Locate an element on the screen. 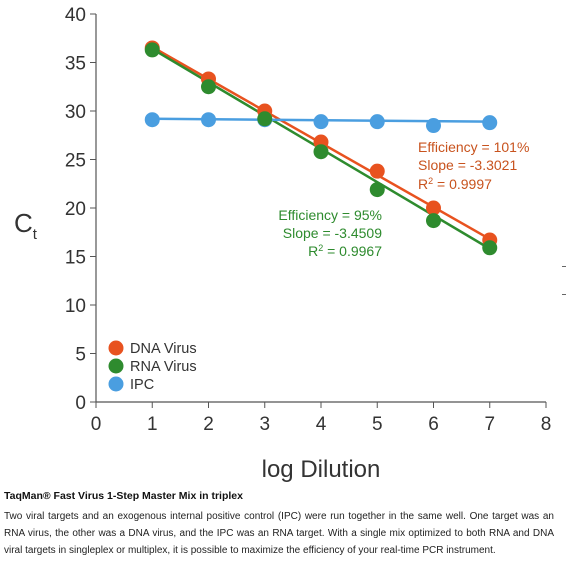  rna-efficiency-text: Efficiency = 95% is located at coordinates (330, 215).